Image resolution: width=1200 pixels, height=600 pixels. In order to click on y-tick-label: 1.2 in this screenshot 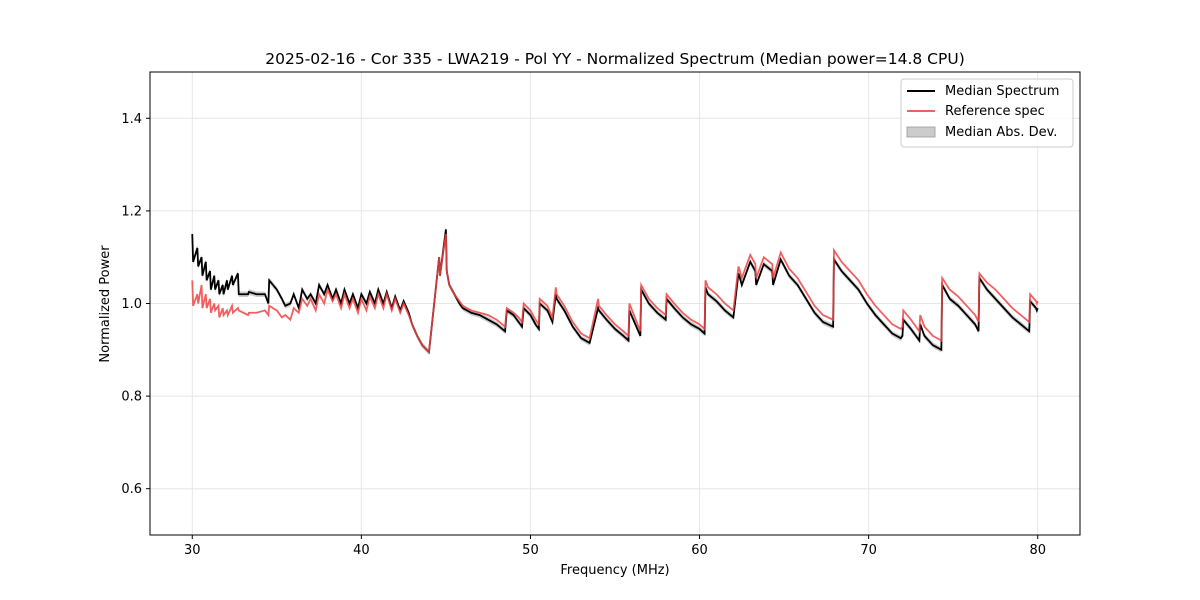, I will do `click(131, 211)`.